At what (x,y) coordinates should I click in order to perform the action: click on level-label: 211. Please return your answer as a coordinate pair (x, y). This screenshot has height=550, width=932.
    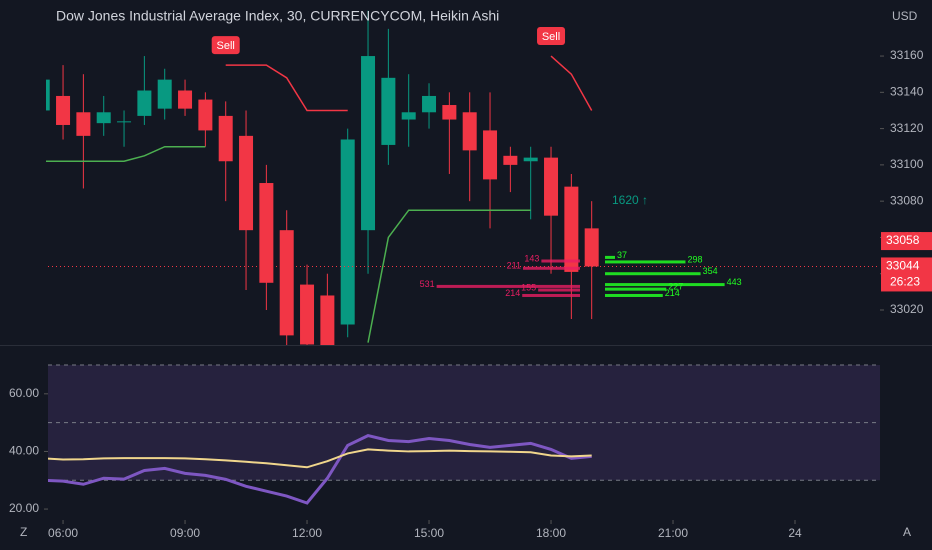
    Looking at the image, I should click on (514, 266).